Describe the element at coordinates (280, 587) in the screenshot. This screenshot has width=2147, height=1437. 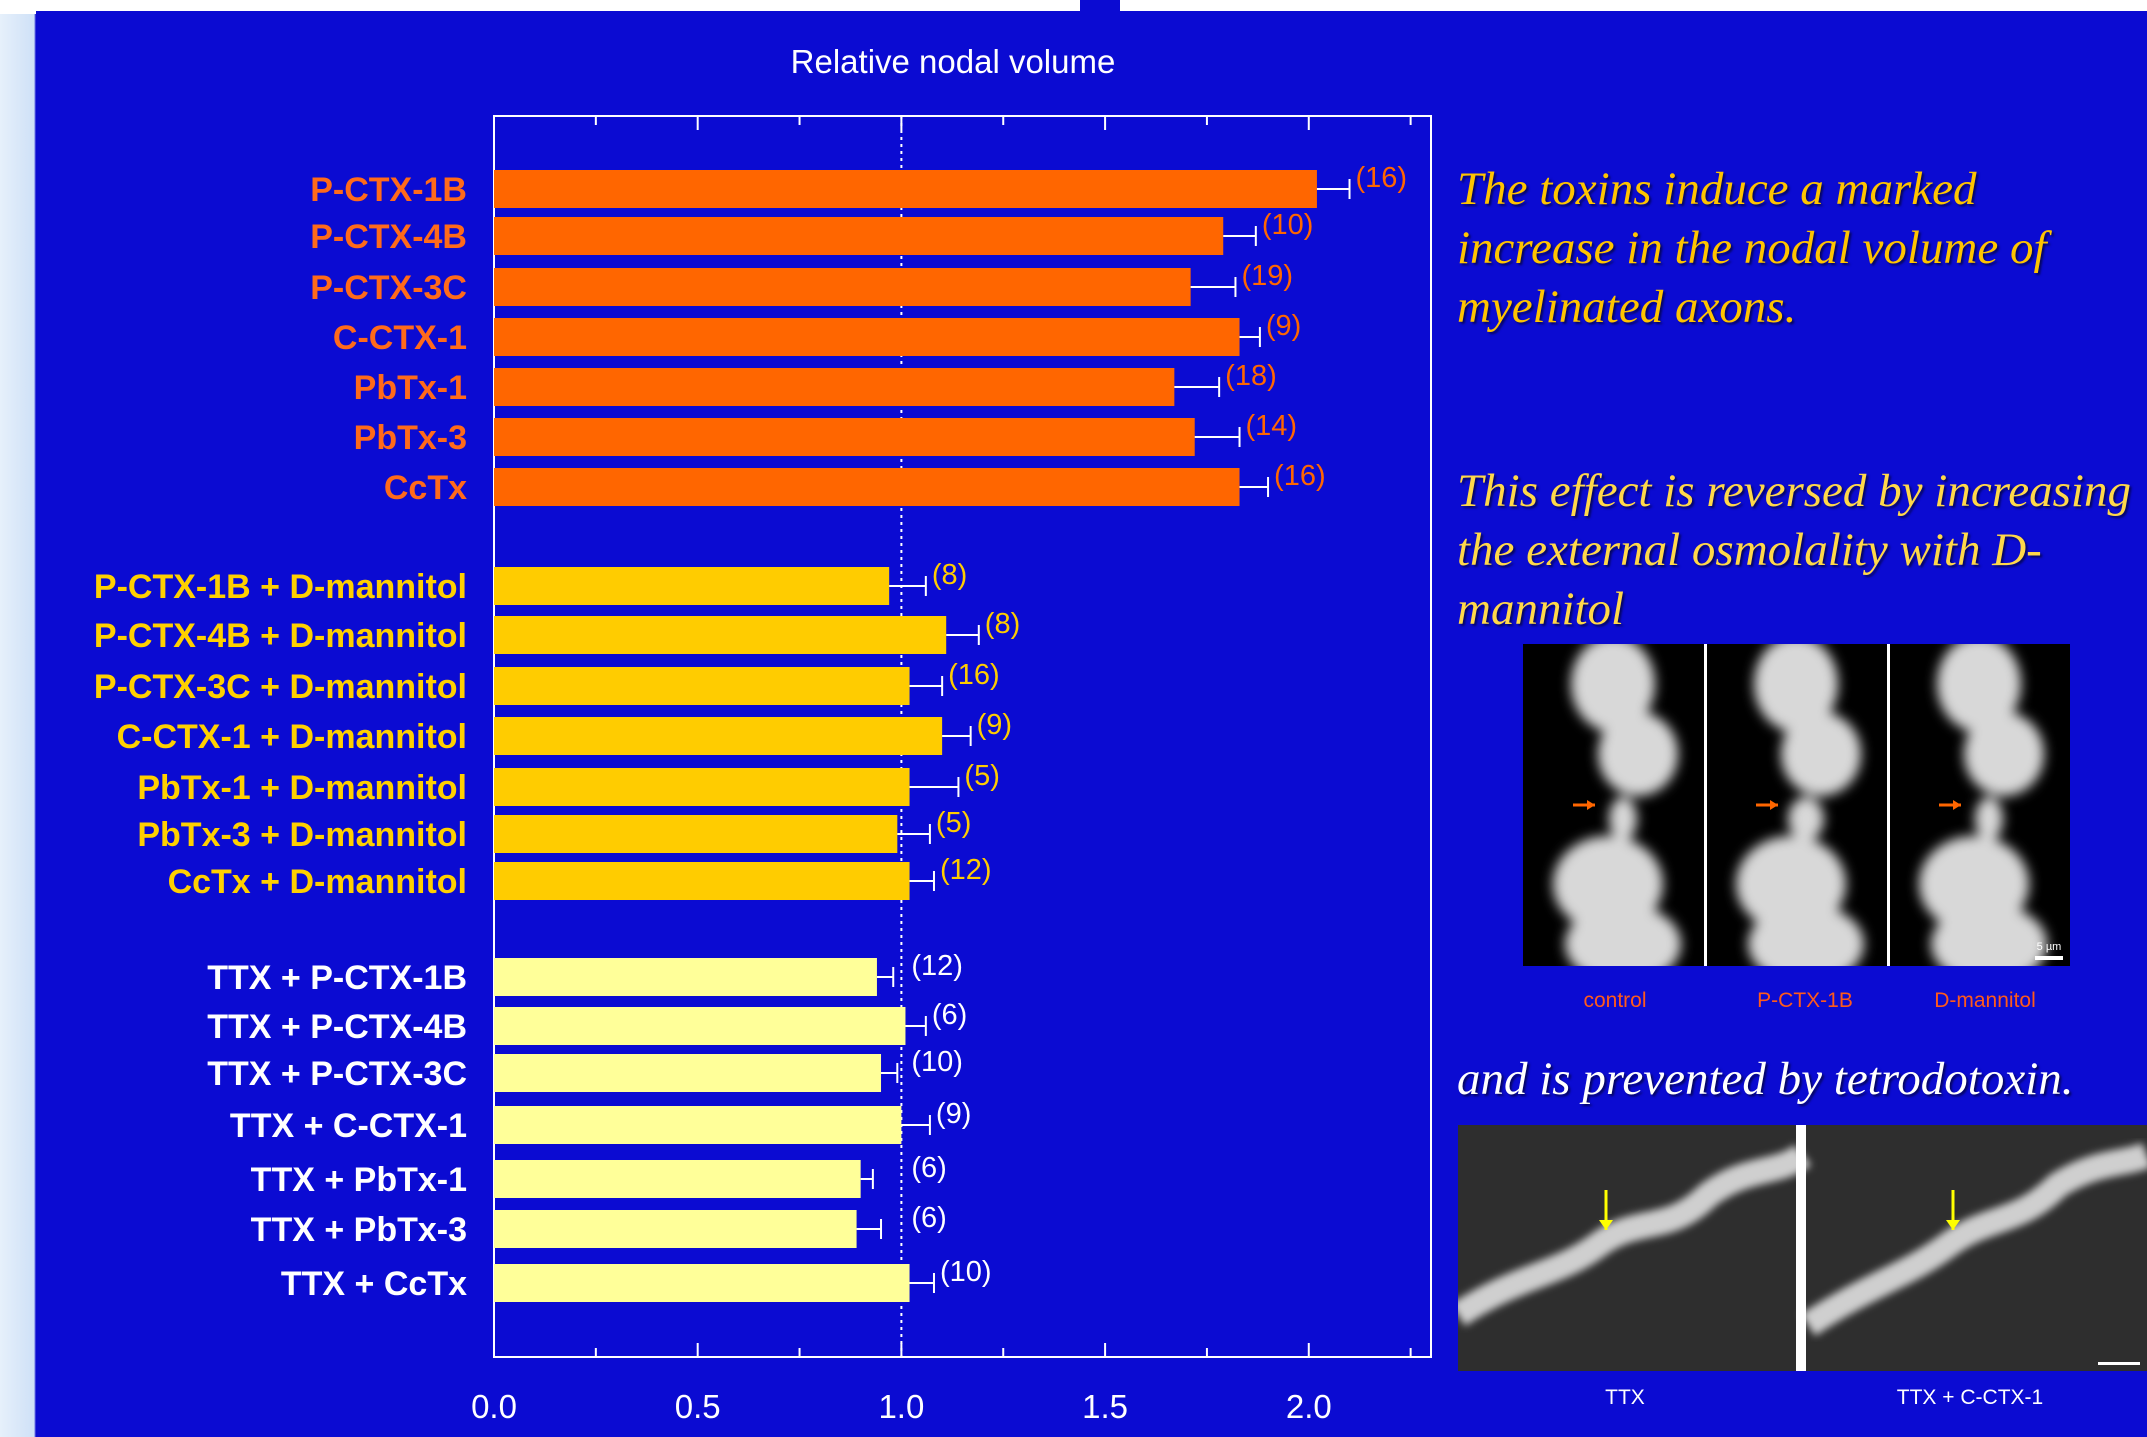
I see `category-label: P-CTX-1B + D-mannitol` at that location.